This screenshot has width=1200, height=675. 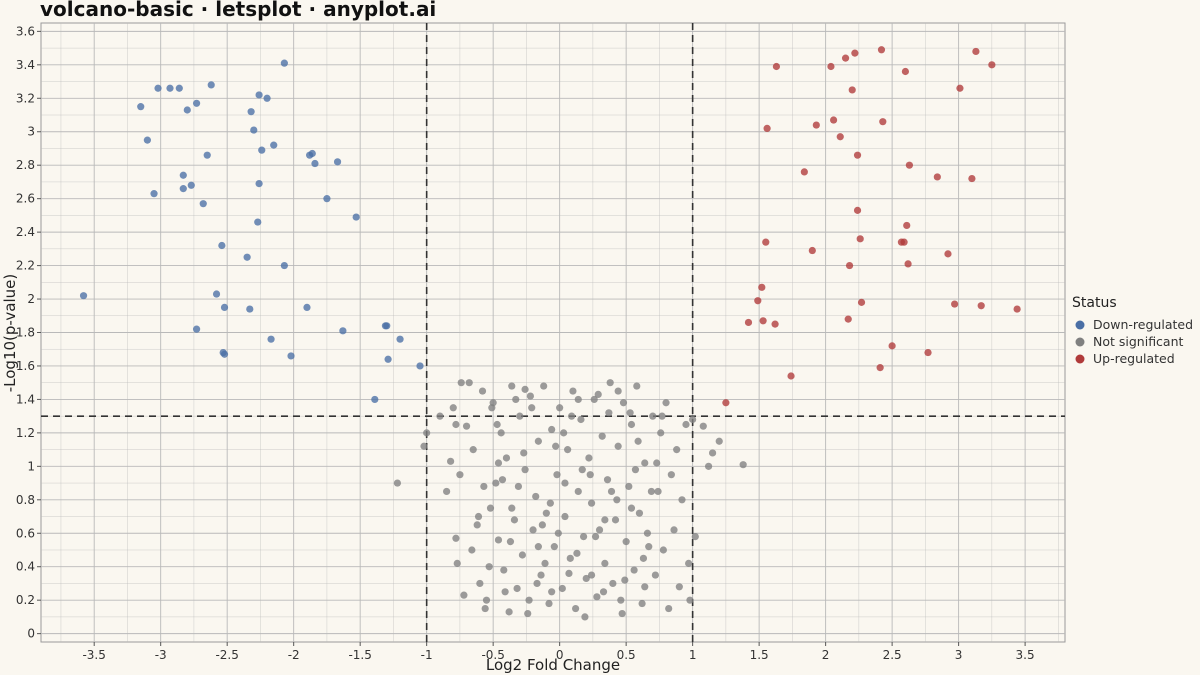 What do you see at coordinates (959, 655) in the screenshot?
I see `x-tick-label: 3` at bounding box center [959, 655].